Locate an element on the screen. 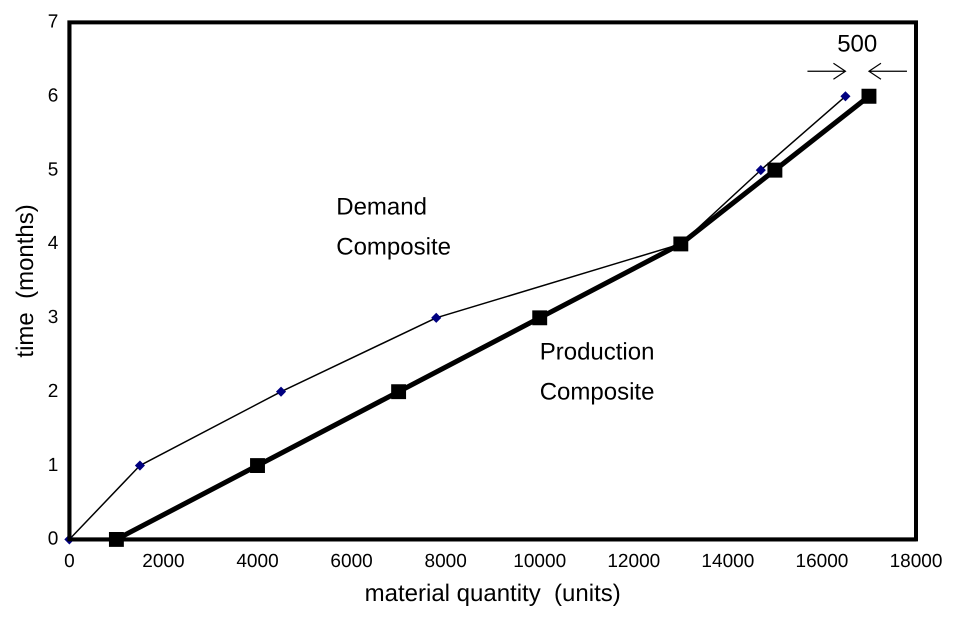  x-tick-label: 18000 is located at coordinates (916, 561).